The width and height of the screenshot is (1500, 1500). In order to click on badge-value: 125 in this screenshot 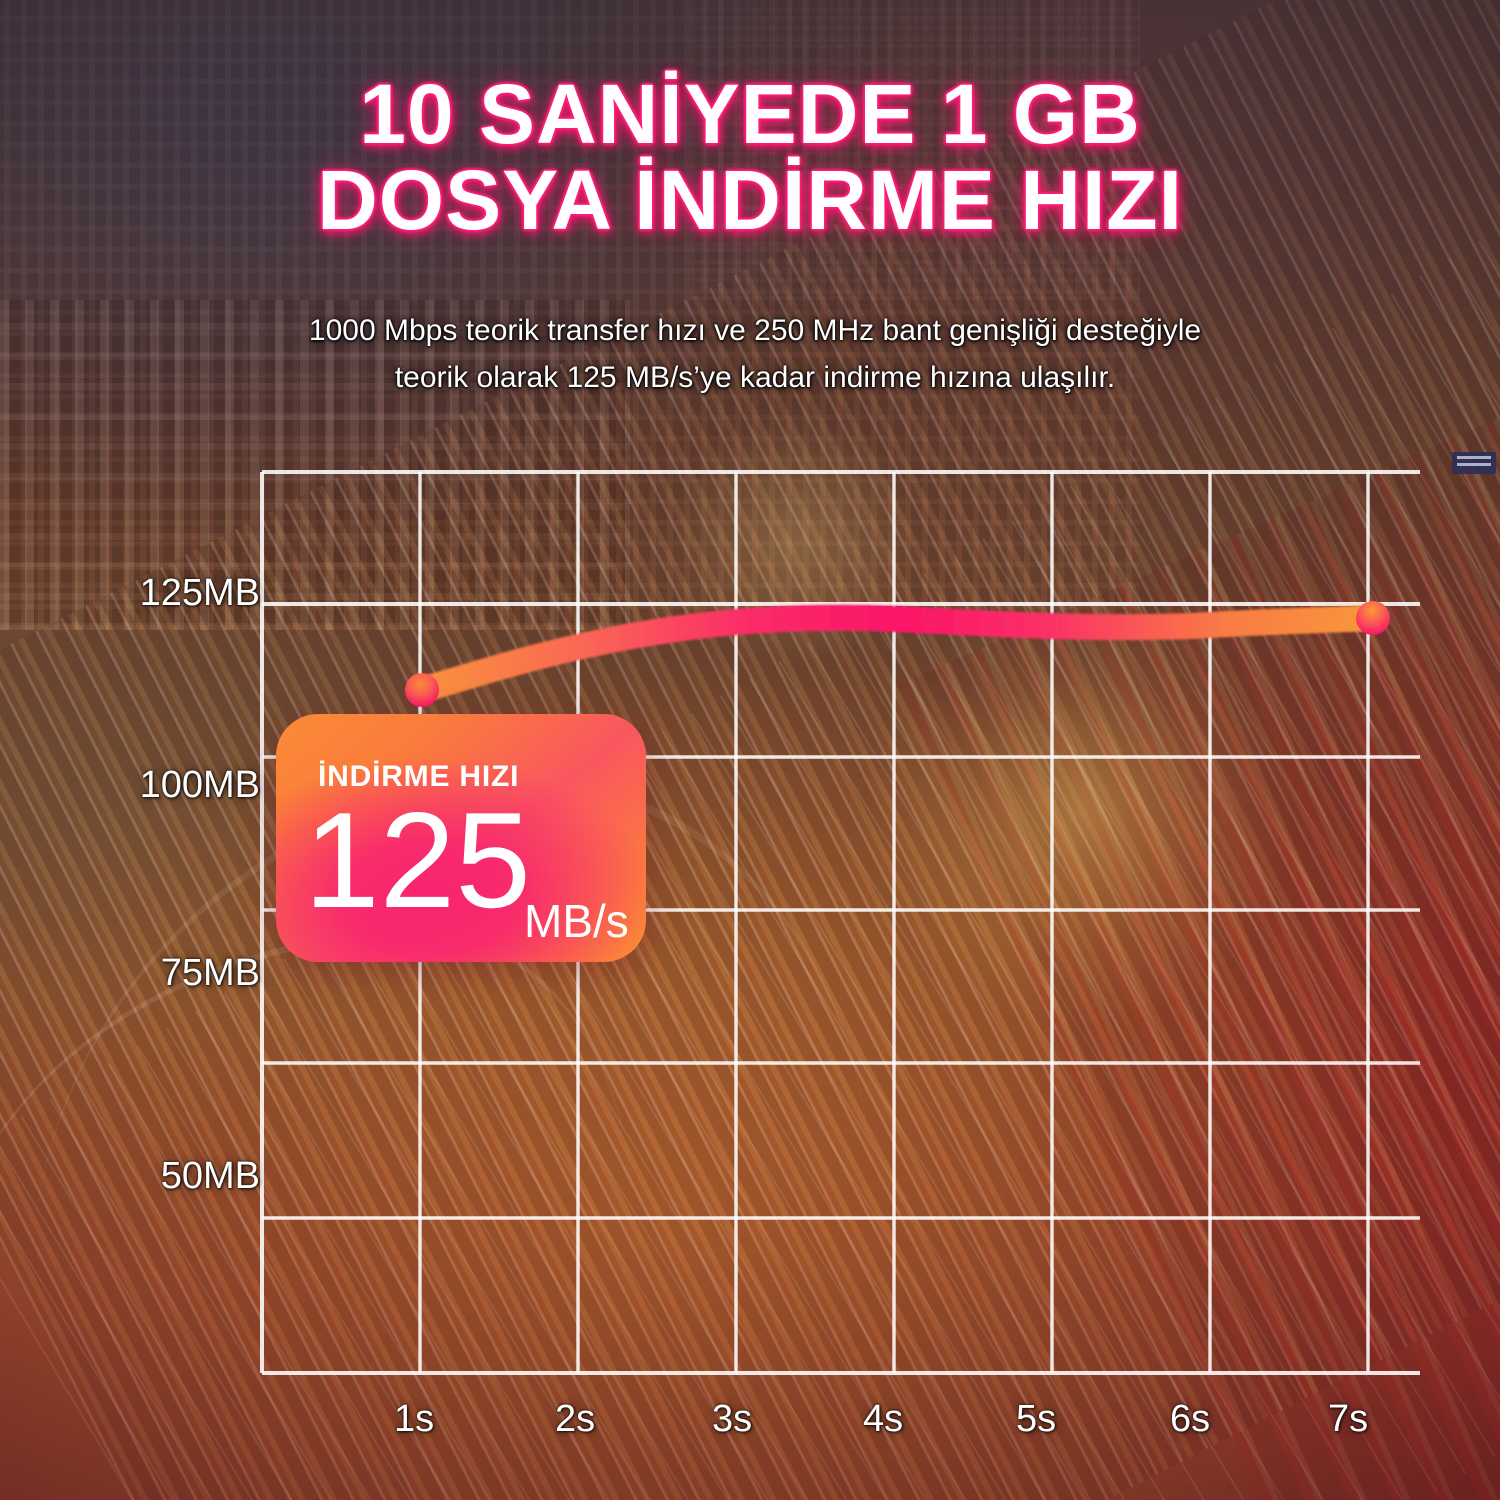, I will do `click(417, 860)`.